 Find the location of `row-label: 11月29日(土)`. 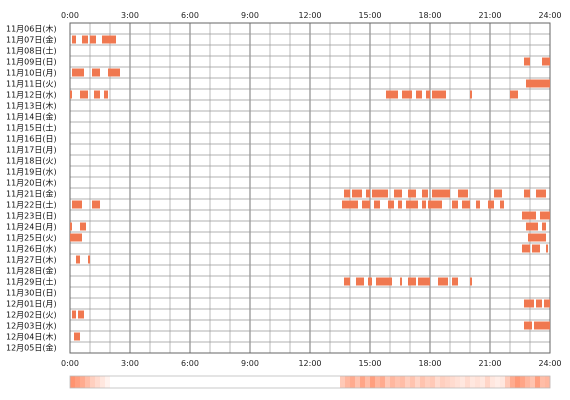

row-label: 11月29日(土) is located at coordinates (31, 282).